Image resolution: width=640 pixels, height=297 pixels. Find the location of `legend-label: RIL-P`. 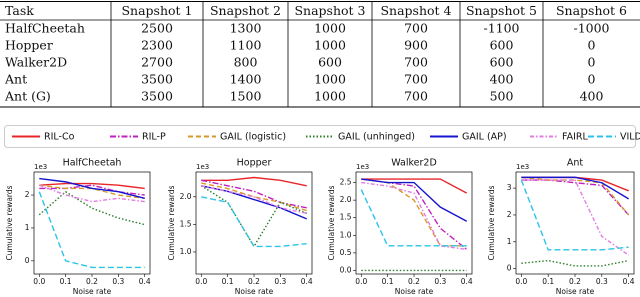

legend-label: RIL-P is located at coordinates (154, 137).